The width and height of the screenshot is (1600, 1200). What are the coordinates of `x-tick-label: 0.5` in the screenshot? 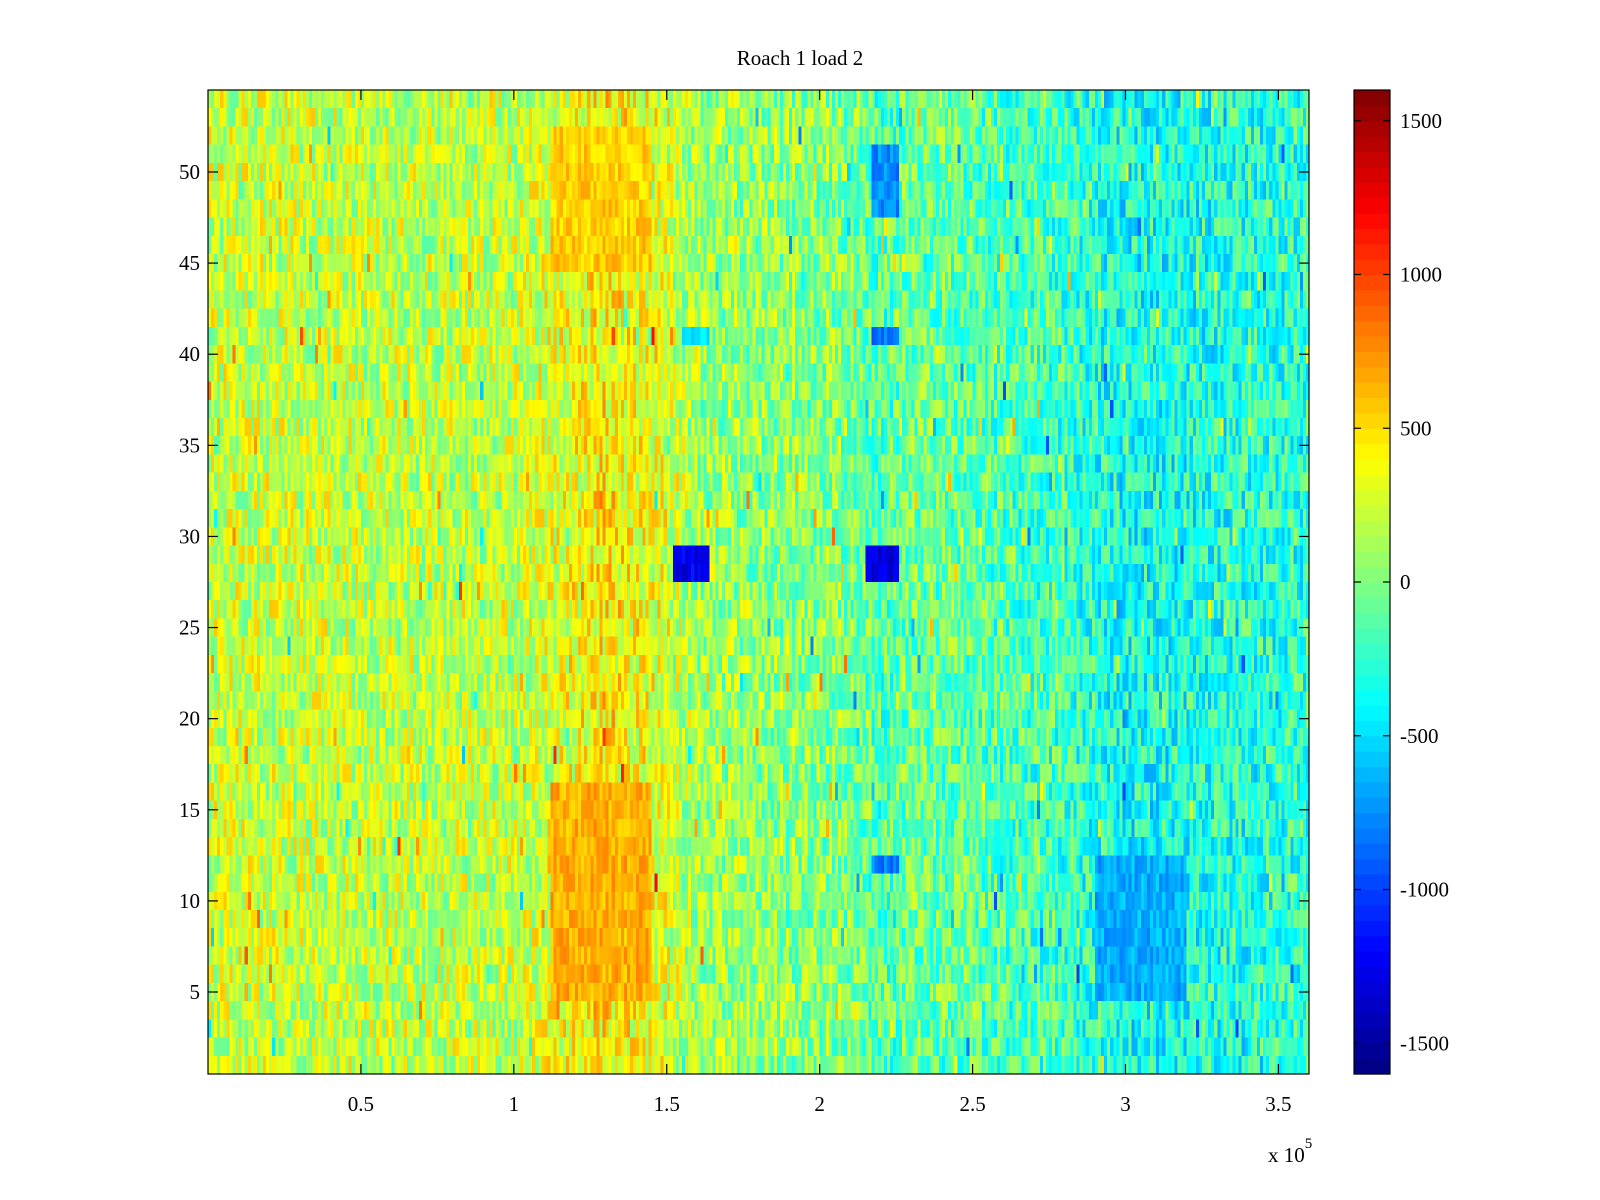 It's located at (361, 1104).